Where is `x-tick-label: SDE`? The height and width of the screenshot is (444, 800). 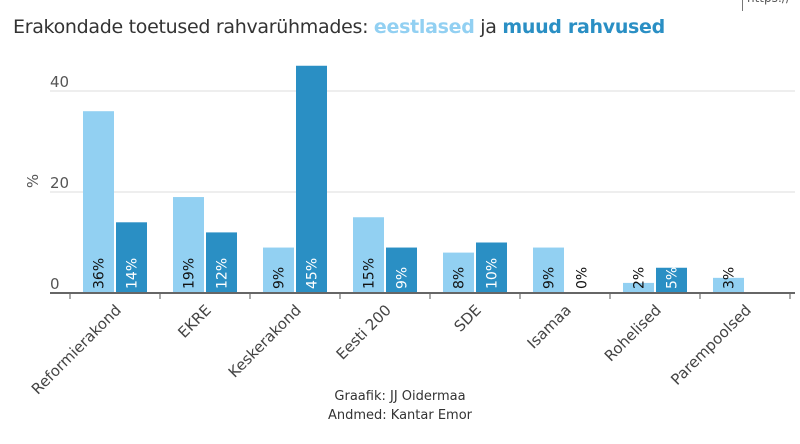 x-tick-label: SDE is located at coordinates (467, 318).